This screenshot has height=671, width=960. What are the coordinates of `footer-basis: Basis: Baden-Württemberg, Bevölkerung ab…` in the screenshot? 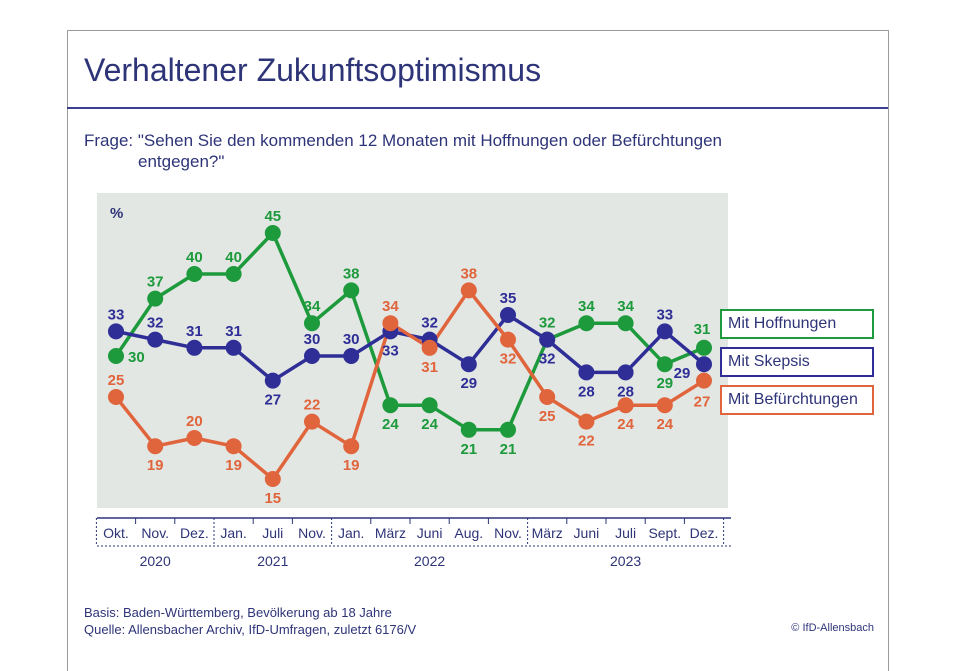 It's located at (238, 612).